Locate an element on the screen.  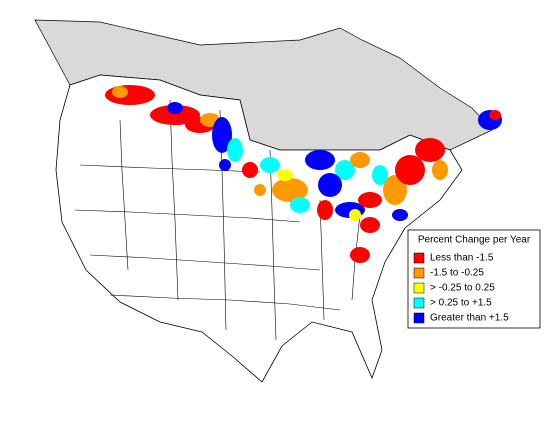
legend-label: > 0.25 to +1.5 is located at coordinates (461, 303).